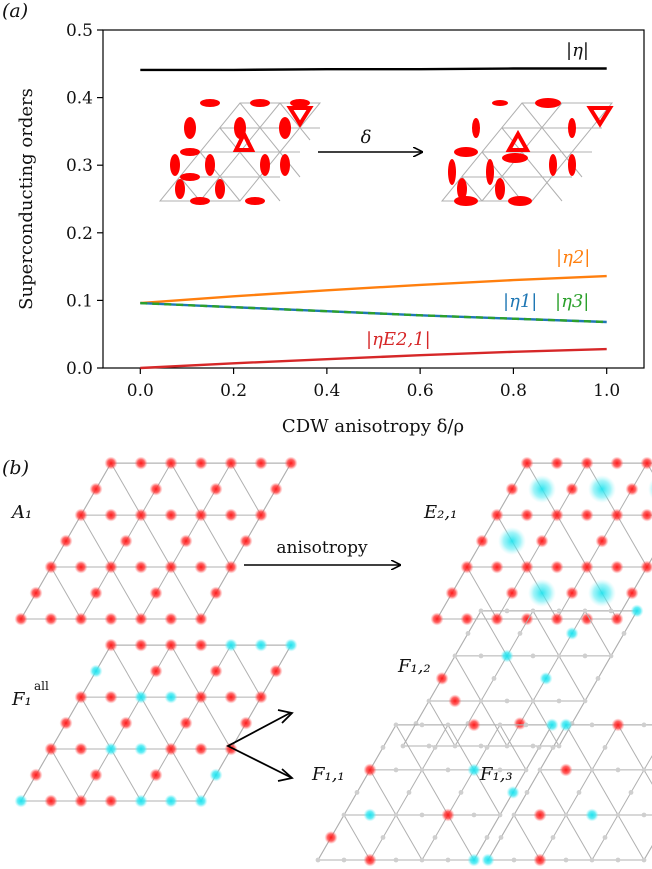 The width and height of the screenshot is (652, 869). I want to click on split-arrow, so click(259, 745).